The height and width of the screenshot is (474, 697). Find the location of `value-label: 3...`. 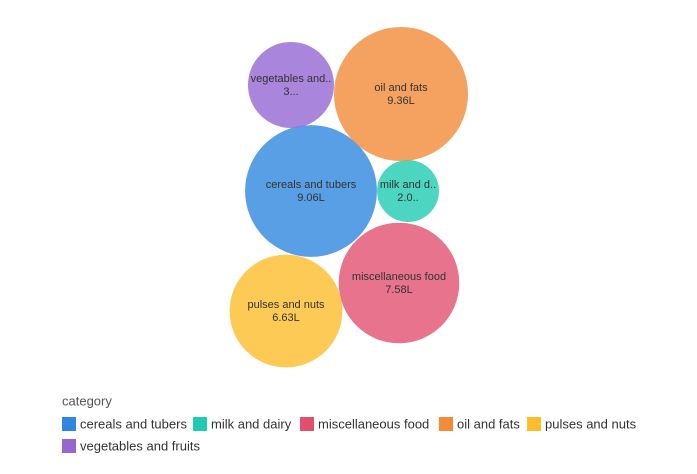

value-label: 3... is located at coordinates (290, 92).